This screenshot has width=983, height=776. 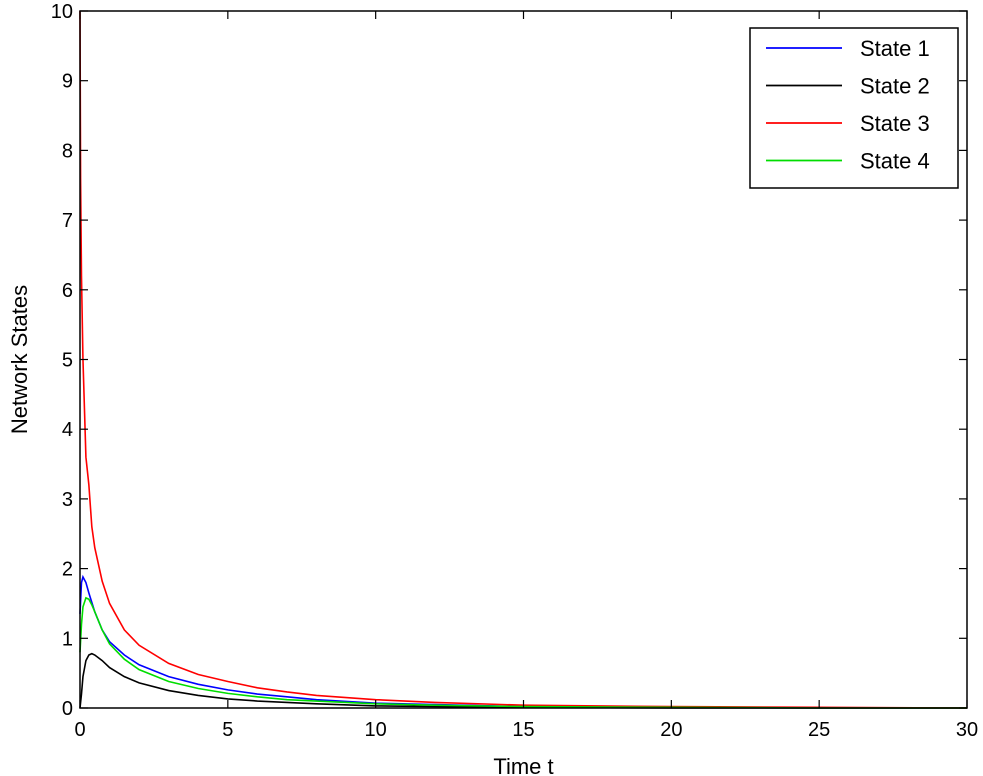 I want to click on x-tick-label: 0, so click(x=79, y=730).